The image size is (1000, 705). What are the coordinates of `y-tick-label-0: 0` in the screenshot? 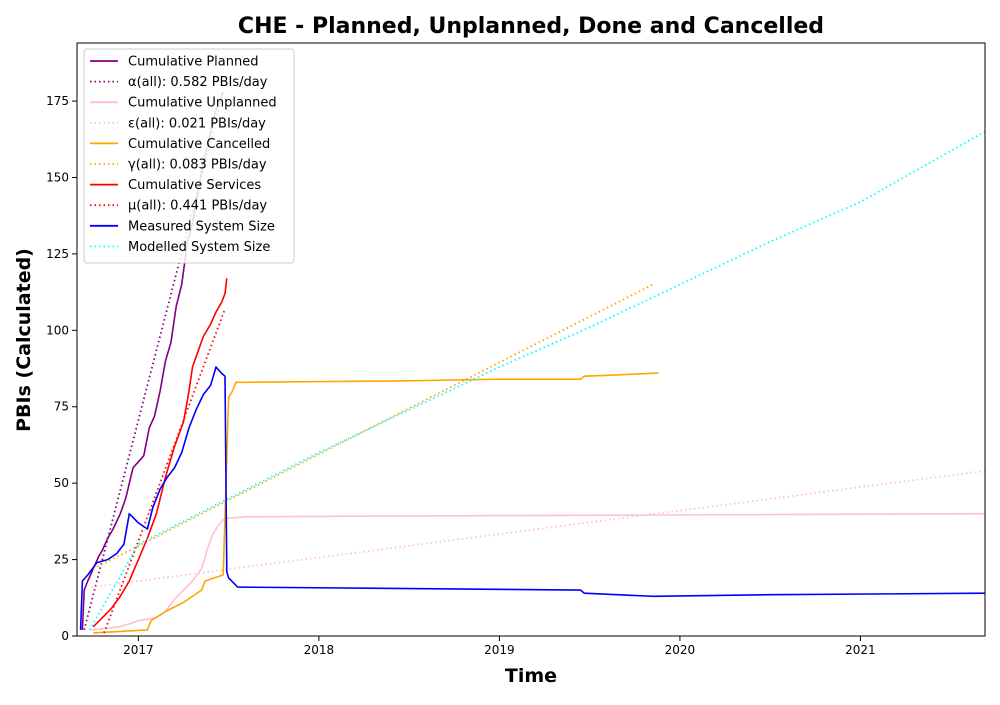 It's located at (65, 636).